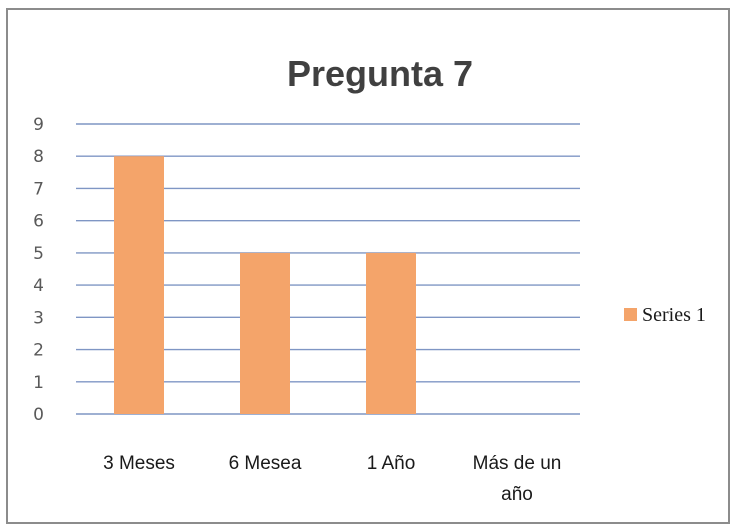 This screenshot has width=739, height=532. What do you see at coordinates (38, 254) in the screenshot?
I see `y-tick-label: 5` at bounding box center [38, 254].